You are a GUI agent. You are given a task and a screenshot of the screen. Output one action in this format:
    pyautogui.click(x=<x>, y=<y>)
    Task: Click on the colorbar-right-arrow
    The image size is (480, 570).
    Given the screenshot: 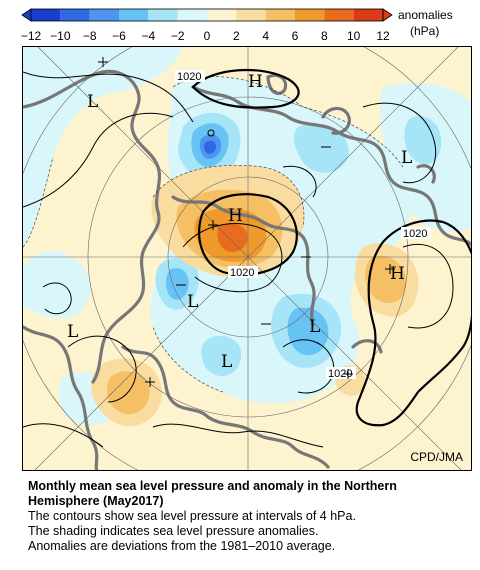 What is the action you would take?
    pyautogui.click(x=387, y=15)
    